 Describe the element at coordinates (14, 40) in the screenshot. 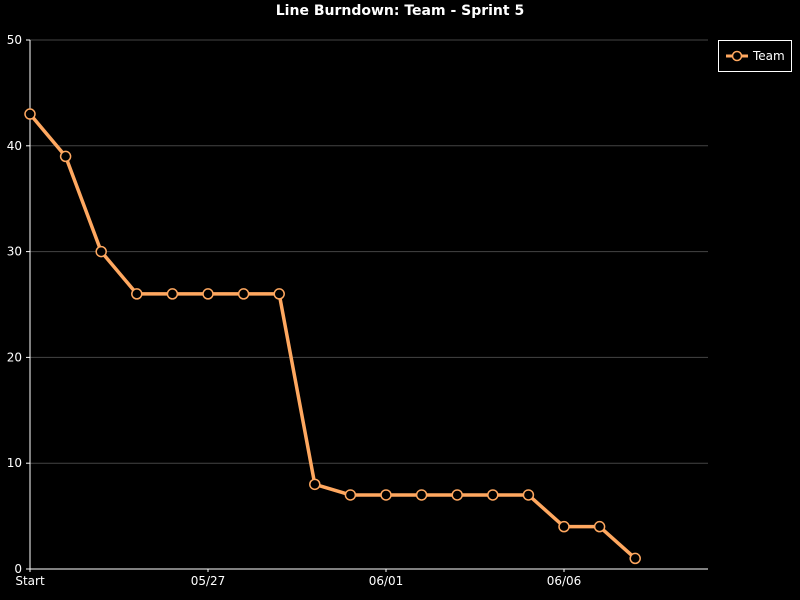

I see `y-tick-label-50: 50` at that location.